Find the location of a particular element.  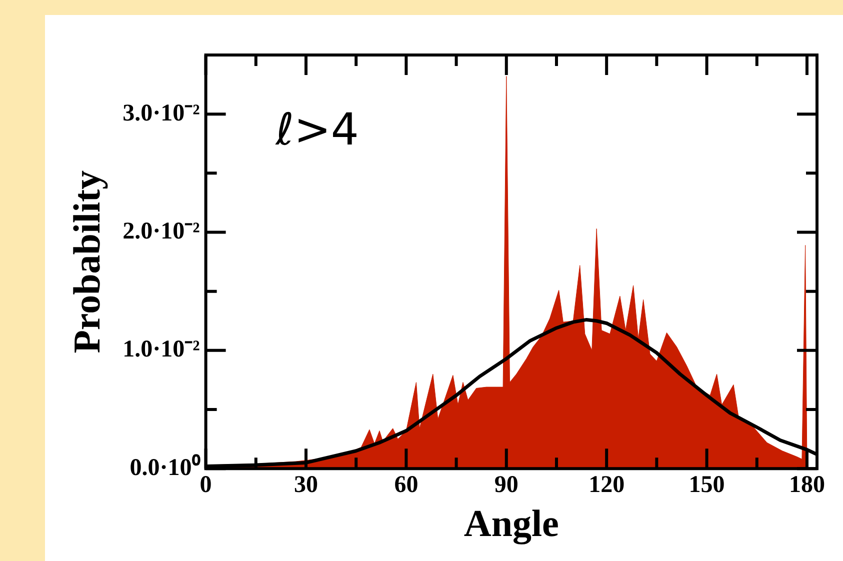

y-tick-label: 0.0·10⁰ is located at coordinates (165, 467).